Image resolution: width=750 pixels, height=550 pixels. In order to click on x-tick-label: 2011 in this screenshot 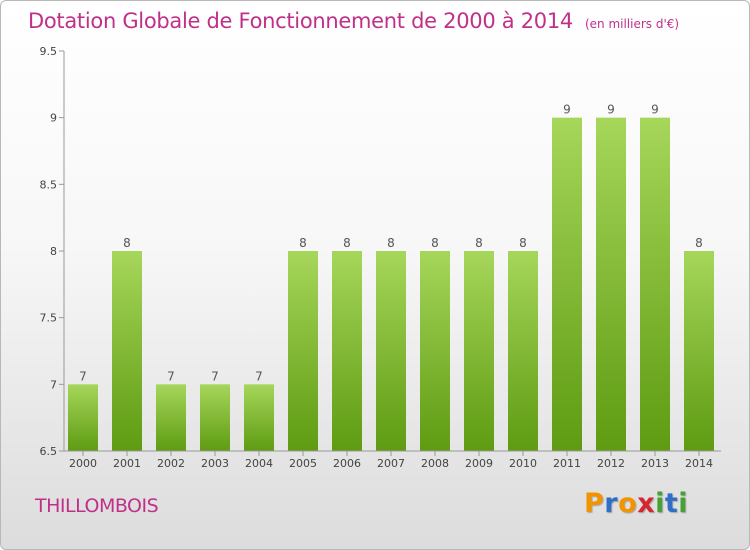, I will do `click(567, 463)`.